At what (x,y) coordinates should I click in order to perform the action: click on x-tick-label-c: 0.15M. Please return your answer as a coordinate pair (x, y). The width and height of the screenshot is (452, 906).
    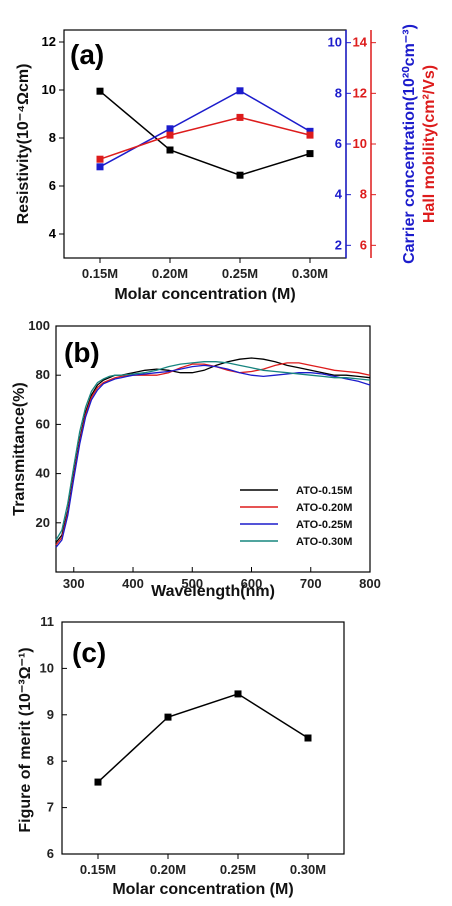
    Looking at the image, I should click on (98, 869).